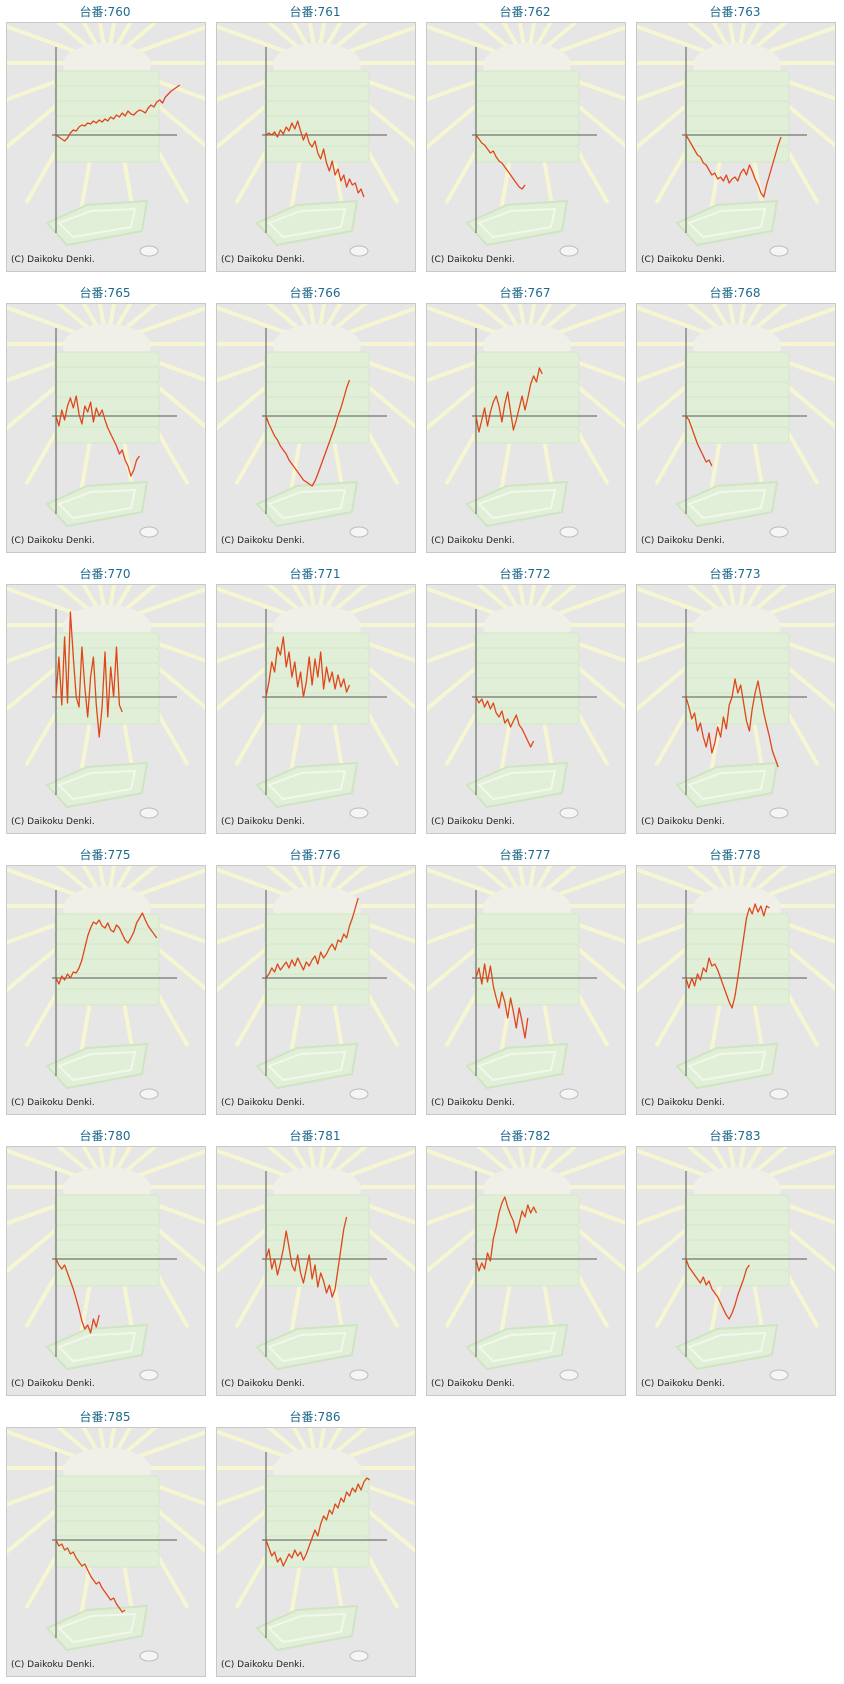 The image size is (844, 1684). I want to click on chart-title: 台番:782, so click(525, 1136).